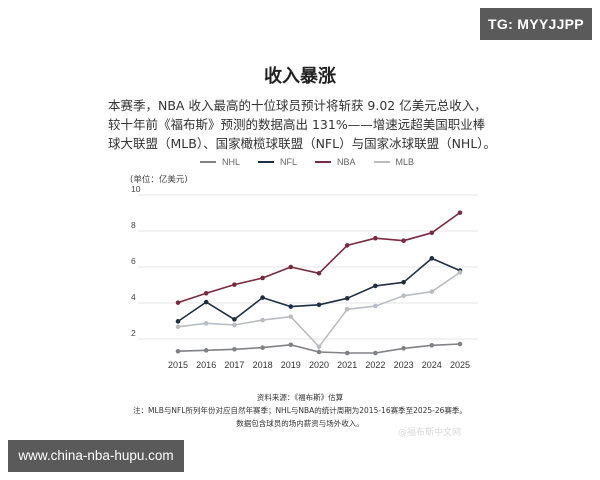 The height and width of the screenshot is (480, 600). I want to click on y-tick-label: 2, so click(133, 333).